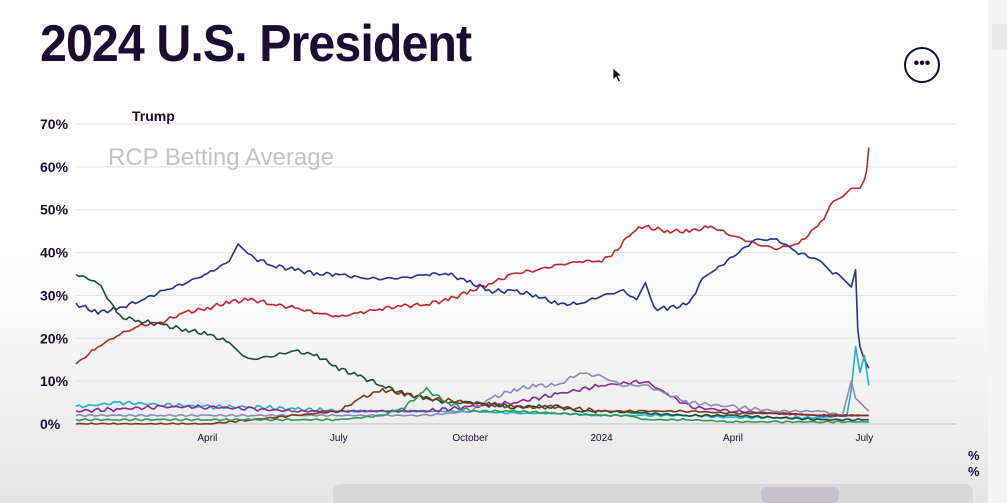 The height and width of the screenshot is (503, 1007). I want to click on series-line-rfk-jr-, so click(472, 406).